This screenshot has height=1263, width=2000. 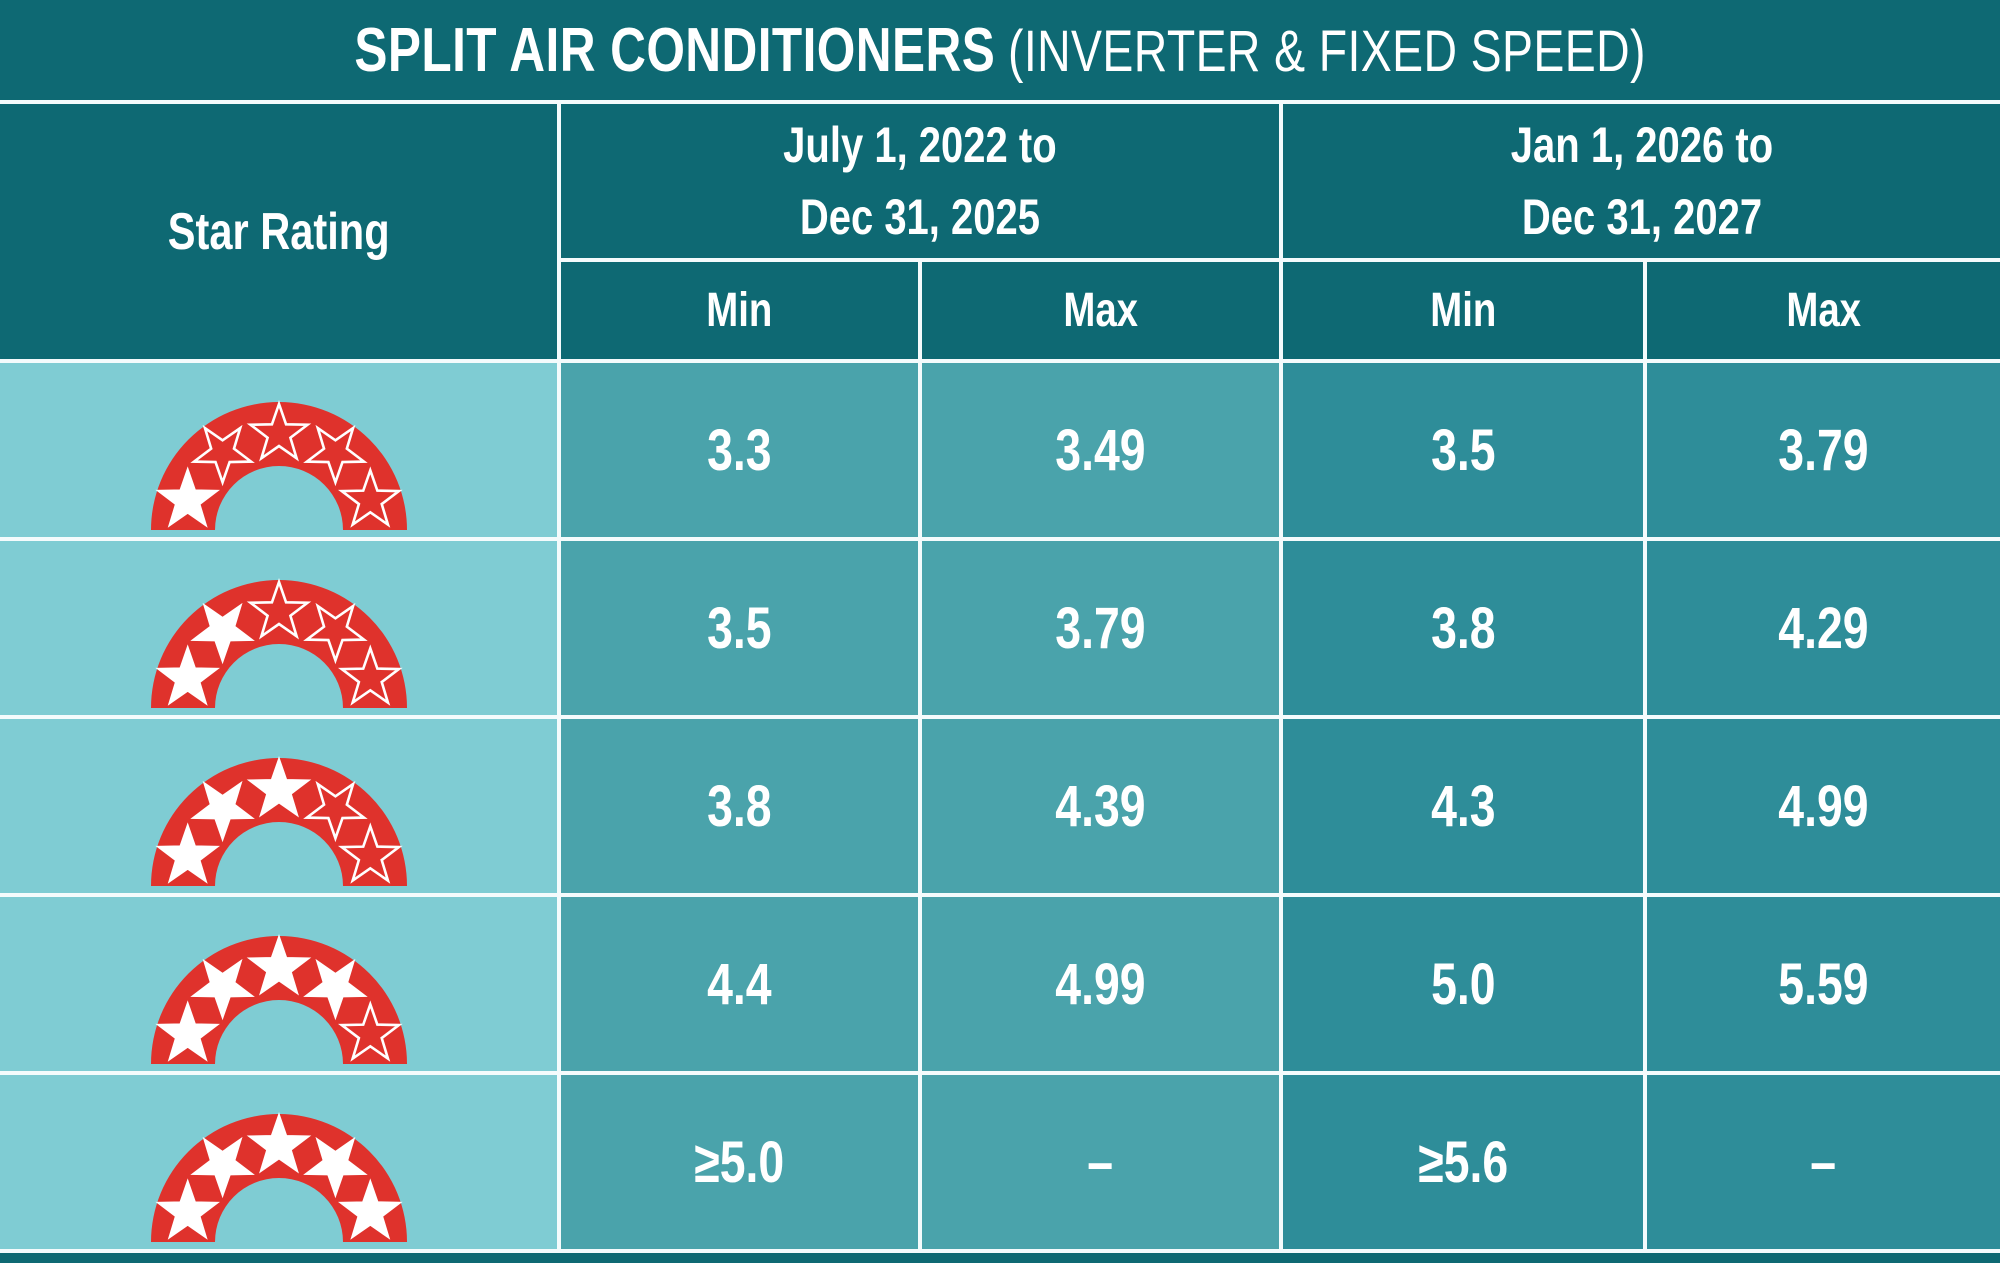 What do you see at coordinates (920, 144) in the screenshot?
I see `period-1-line1: July 1, 2022 to` at bounding box center [920, 144].